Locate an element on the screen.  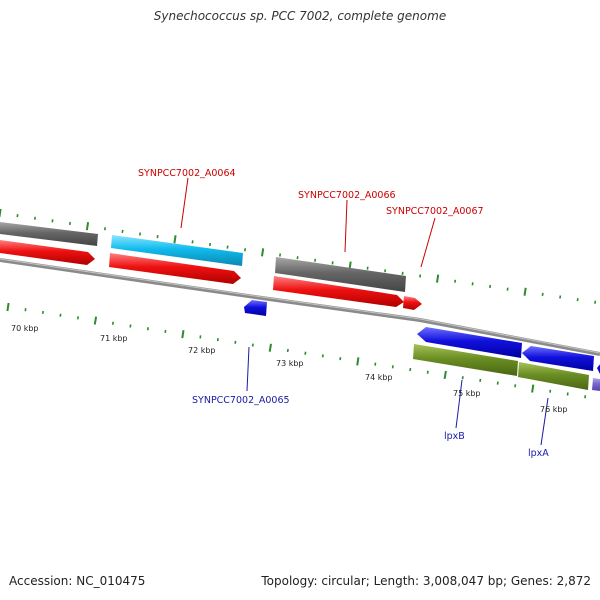
tick-label-76kbp: 76 kbp is located at coordinates (554, 409).